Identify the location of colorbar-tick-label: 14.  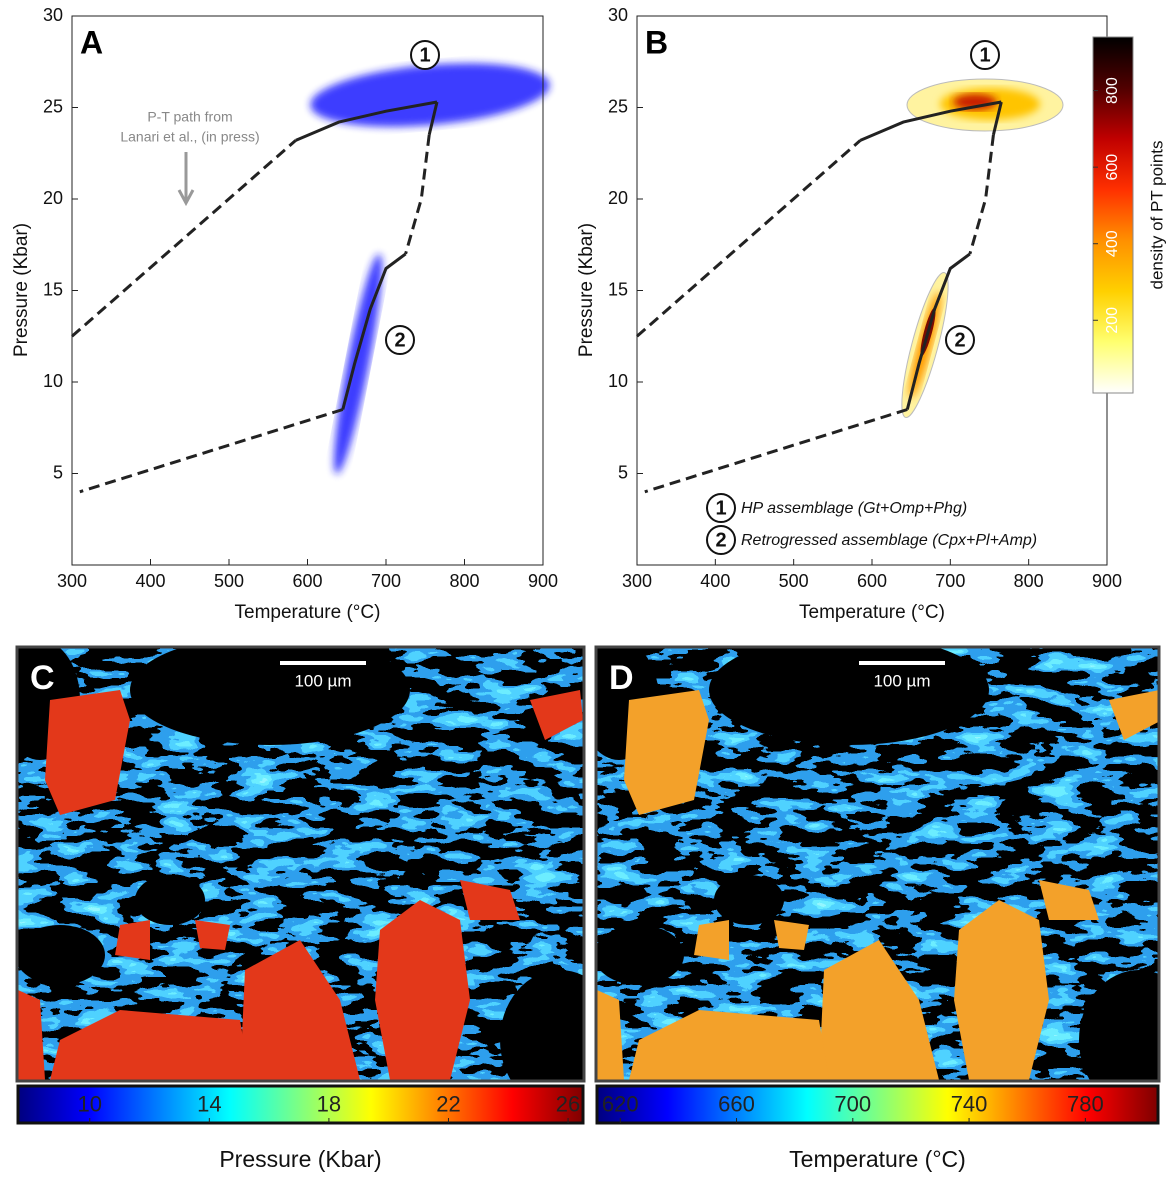
(209, 1103).